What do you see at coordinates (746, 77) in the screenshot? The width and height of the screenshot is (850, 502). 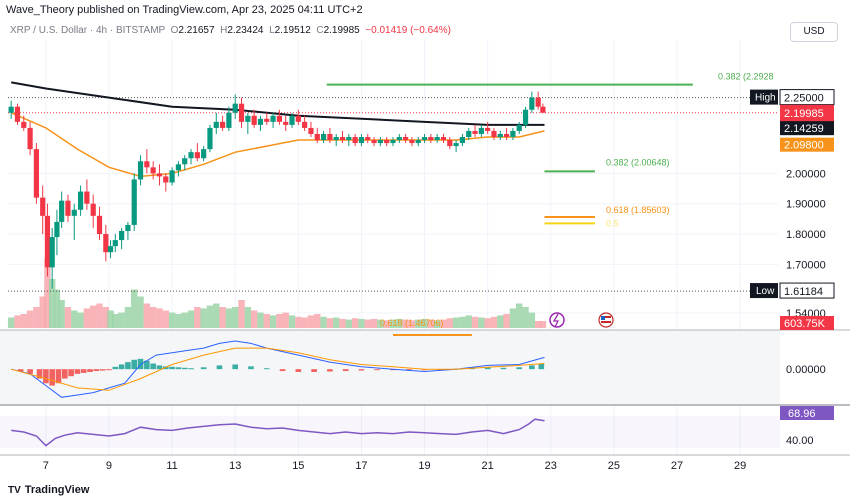 I see `fib-level-label: 0.382 (2.2928` at bounding box center [746, 77].